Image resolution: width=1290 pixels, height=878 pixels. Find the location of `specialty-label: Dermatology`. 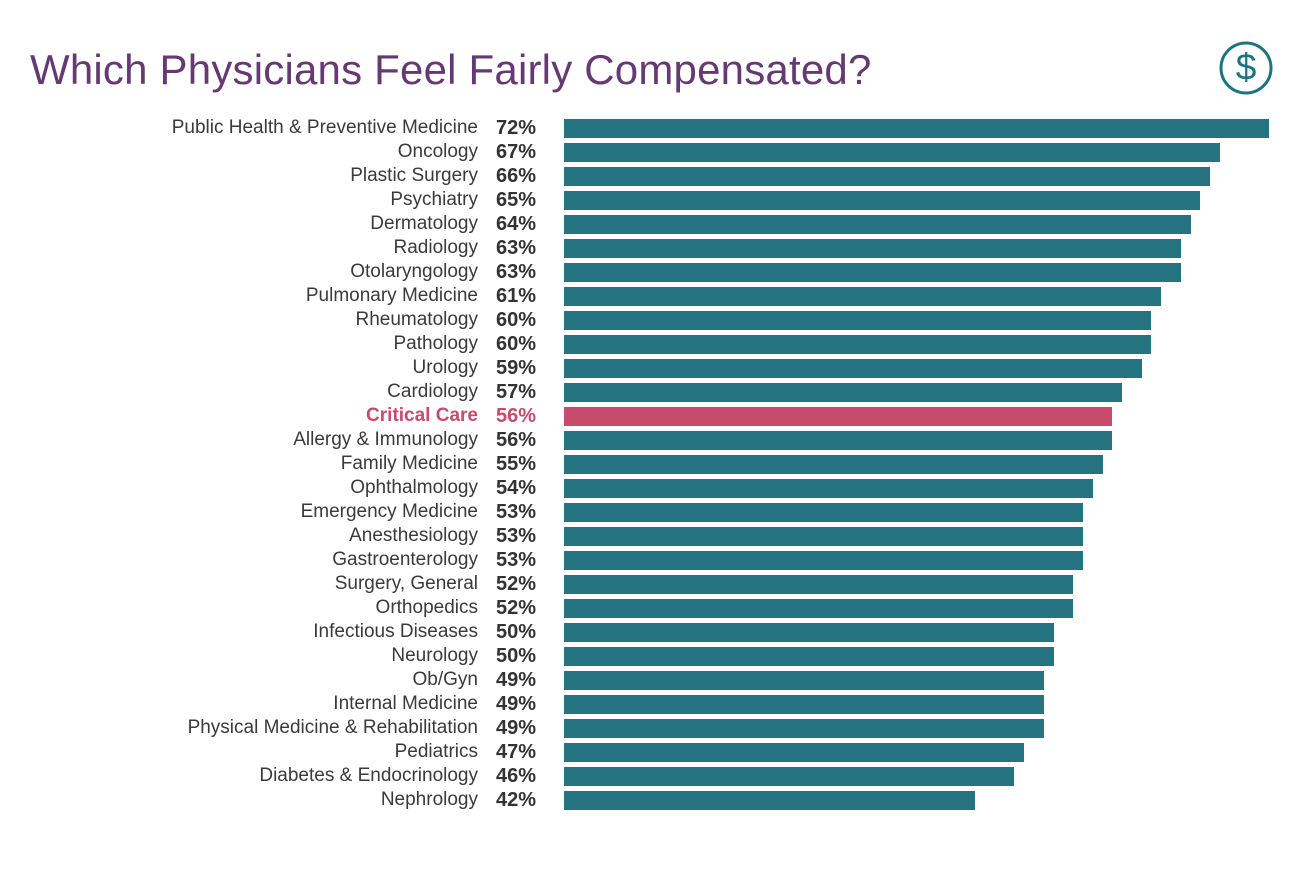

specialty-label: Dermatology is located at coordinates (424, 223).